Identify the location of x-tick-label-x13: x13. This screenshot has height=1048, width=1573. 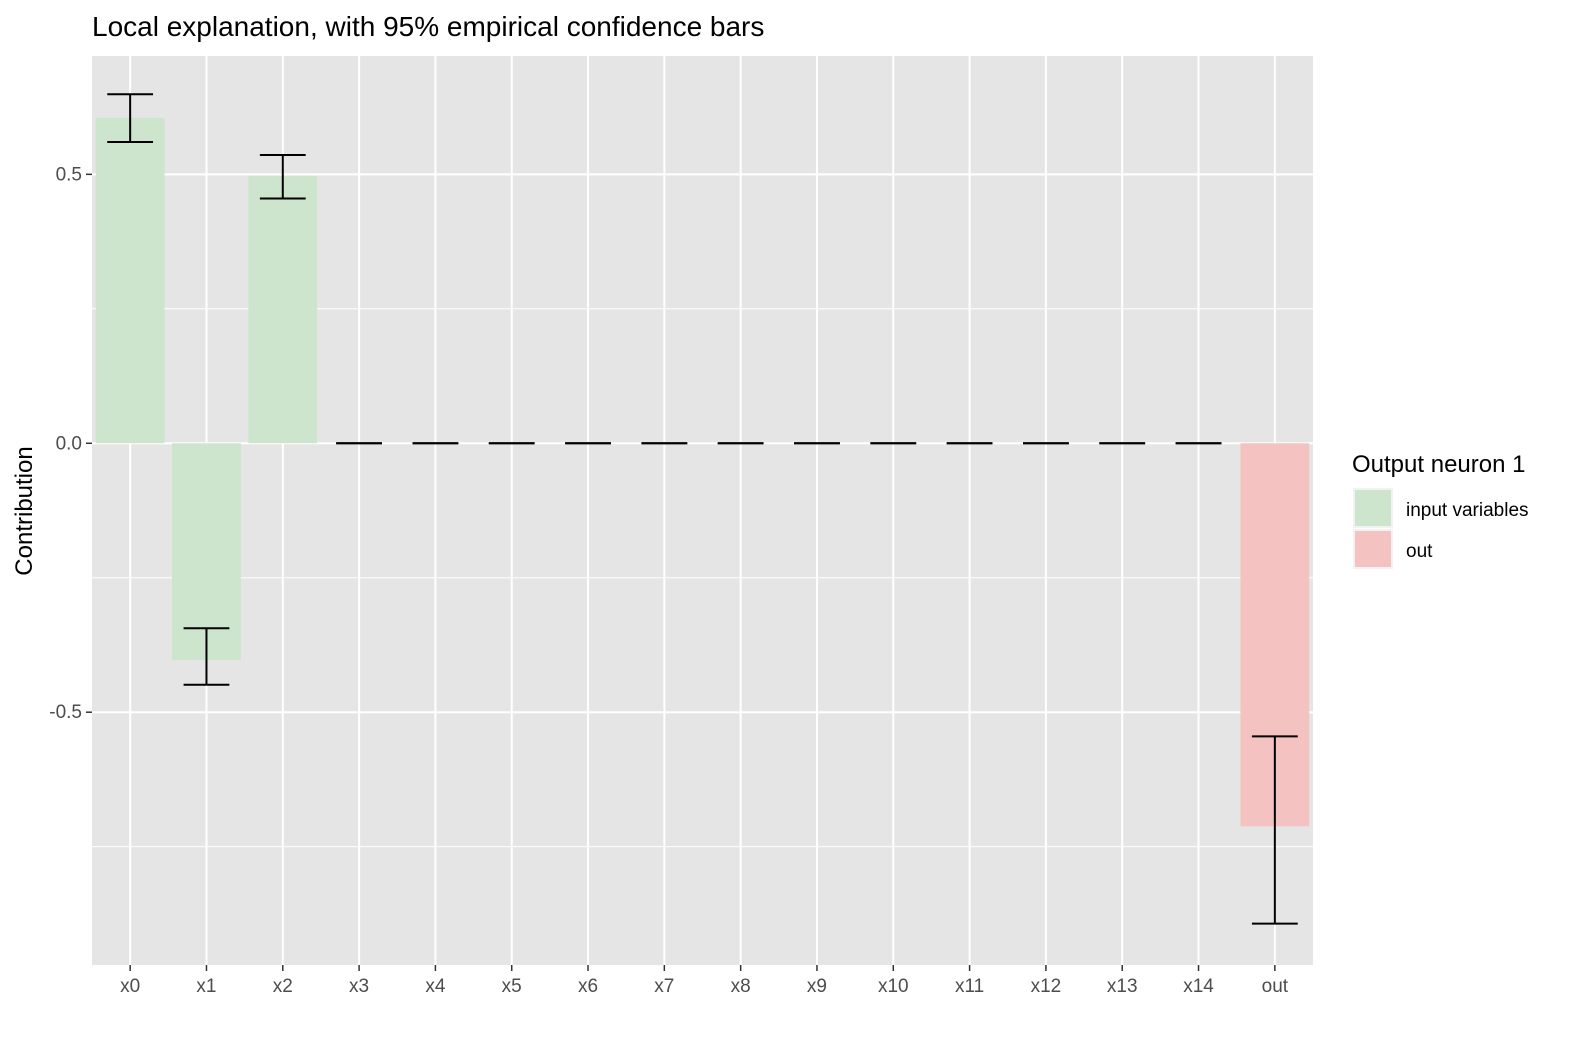
(1122, 986).